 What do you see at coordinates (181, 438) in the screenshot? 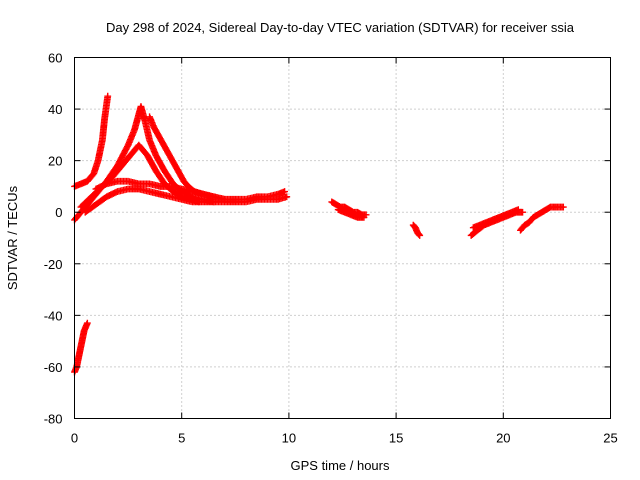
I see `x-tick-label: 5` at bounding box center [181, 438].